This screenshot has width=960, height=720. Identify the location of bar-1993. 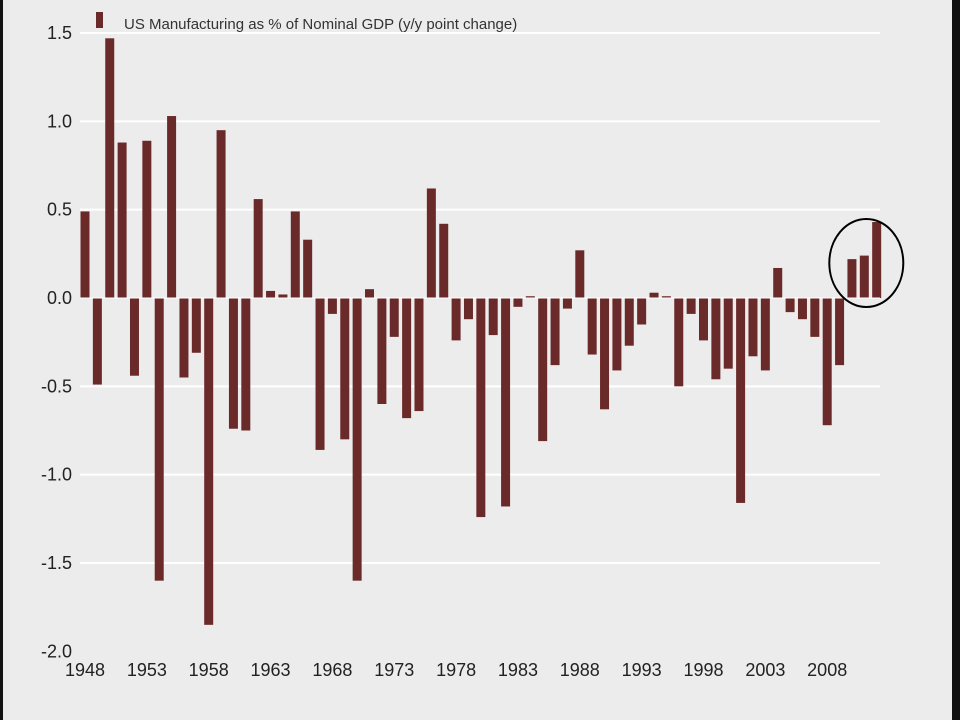
(642, 311).